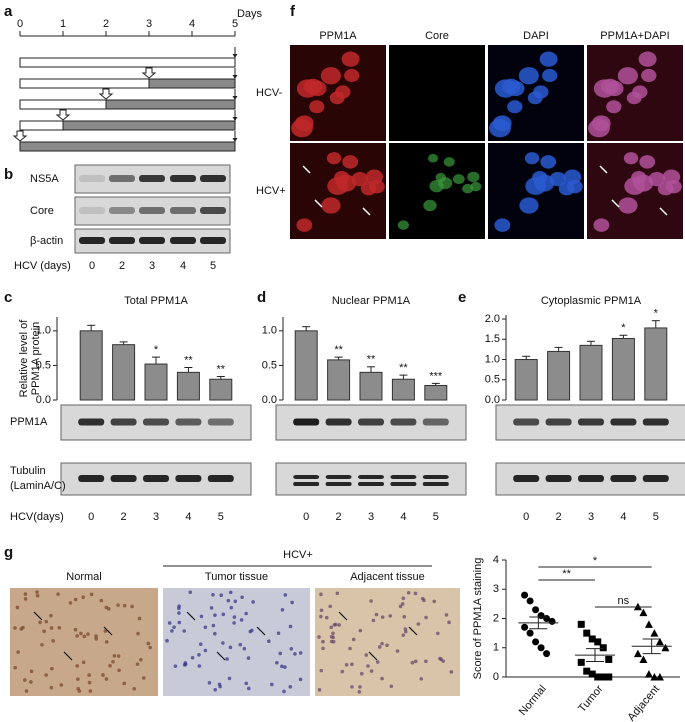  Describe the element at coordinates (387, 642) in the screenshot. I see `ihc-image` at that location.